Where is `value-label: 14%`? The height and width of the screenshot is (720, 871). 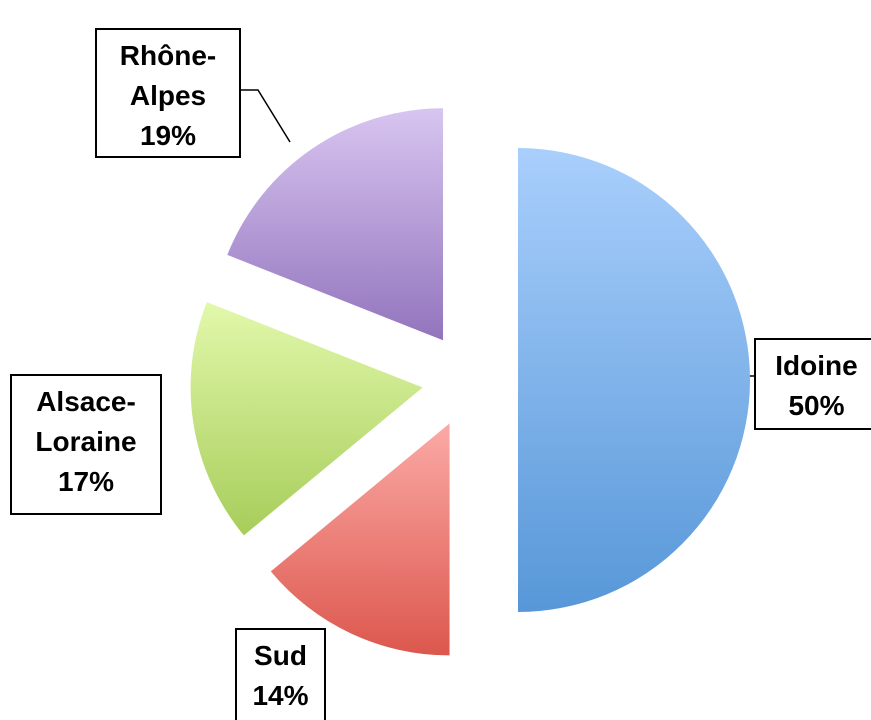
value-label: 14% is located at coordinates (280, 695).